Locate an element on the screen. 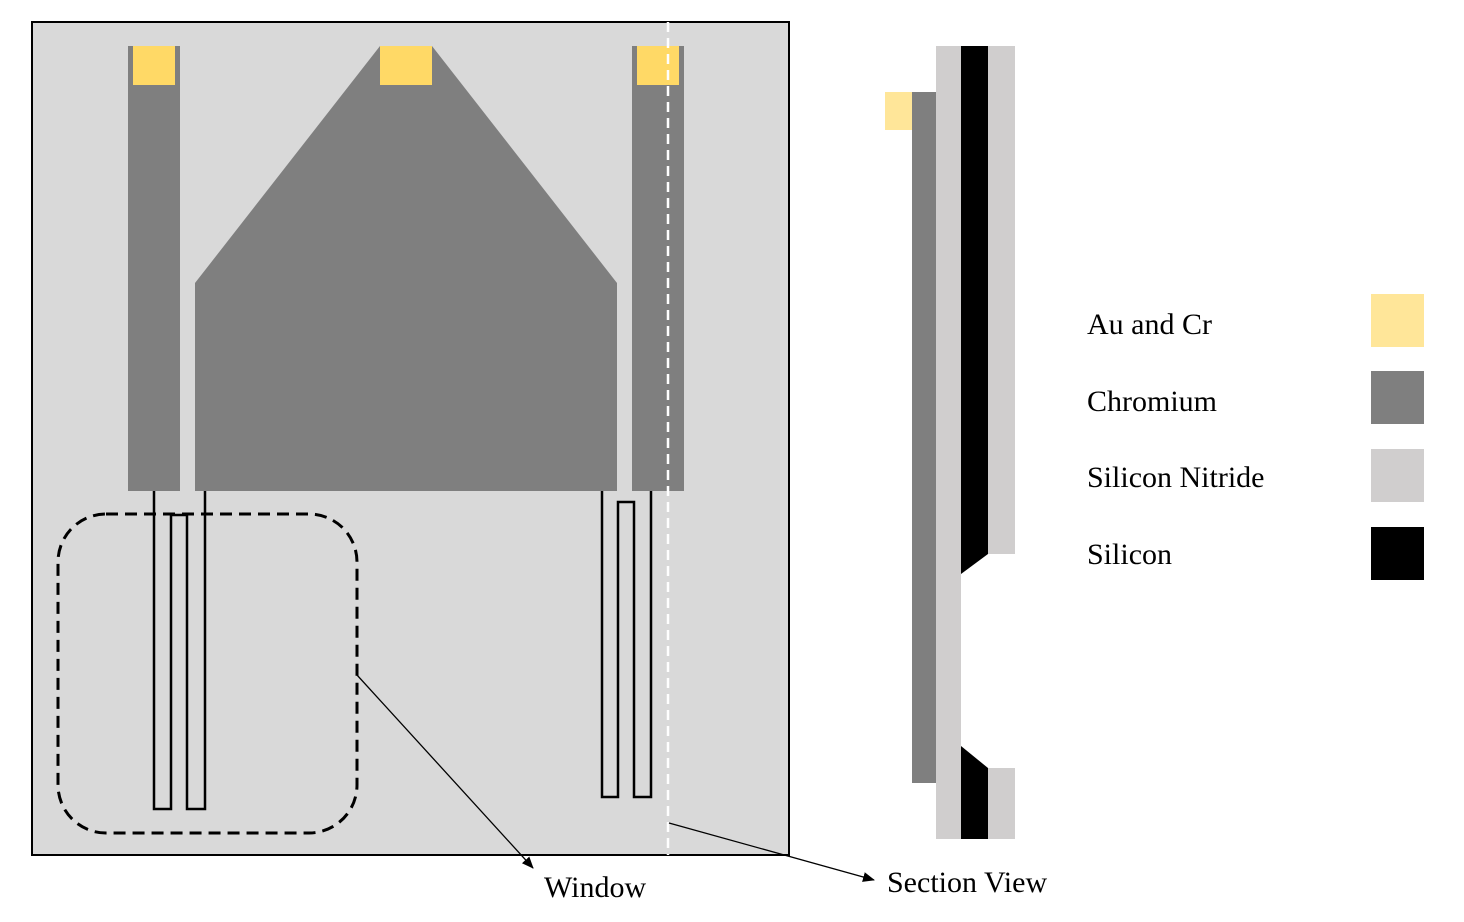  legend-label-silicon-nitride: Silicon Nitride is located at coordinates (1176, 477).